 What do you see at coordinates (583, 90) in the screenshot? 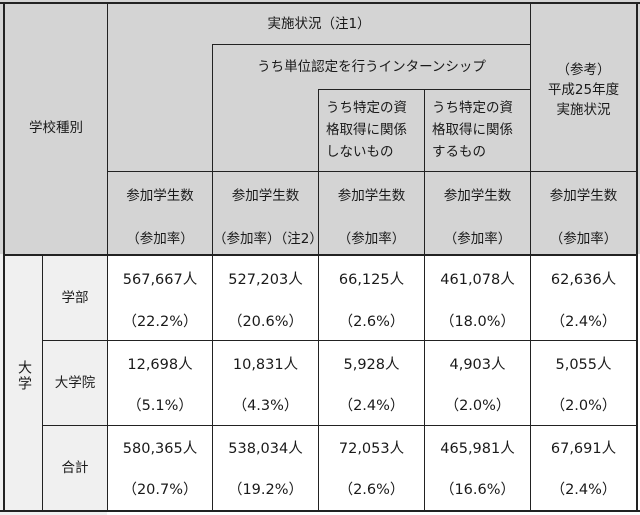
I see `reference-header-line2: 平成25年度` at bounding box center [583, 90].